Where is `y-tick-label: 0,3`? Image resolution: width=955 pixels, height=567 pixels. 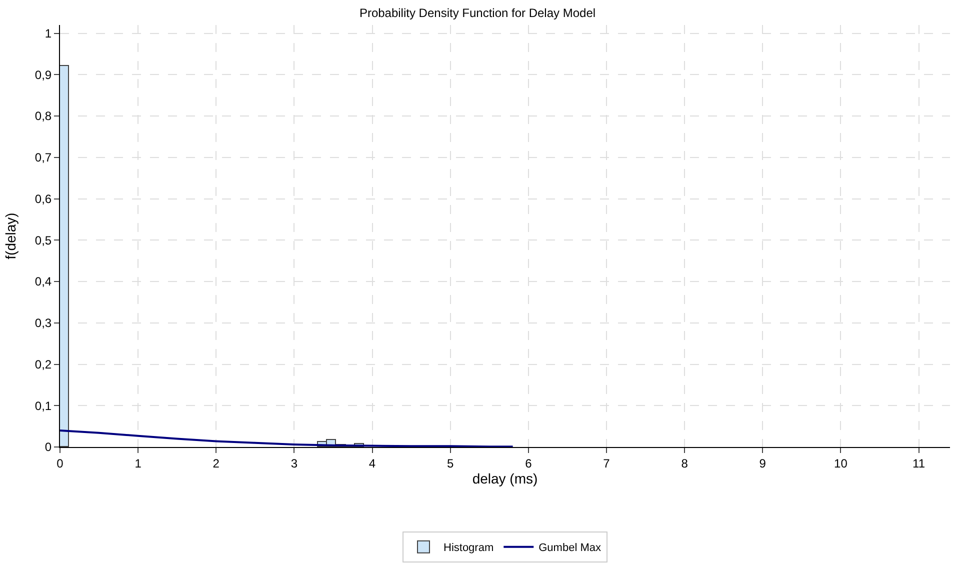 y-tick-label: 0,3 is located at coordinates (43, 323).